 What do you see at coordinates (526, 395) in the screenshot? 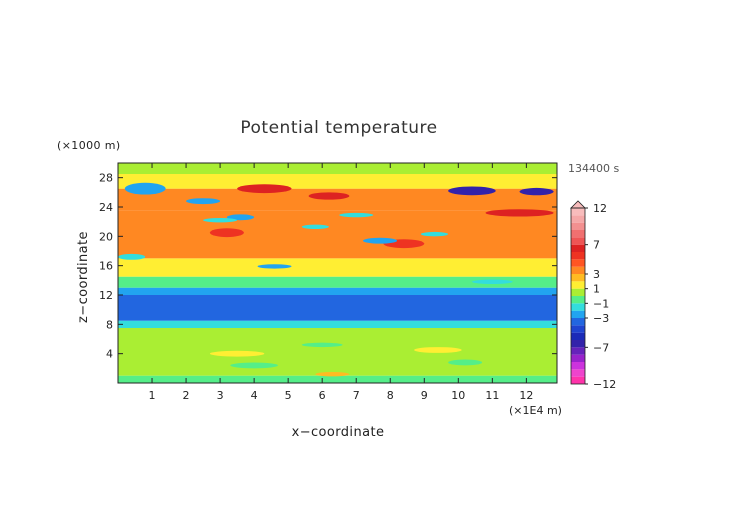
I see `x-tick-label: 12` at bounding box center [526, 395].